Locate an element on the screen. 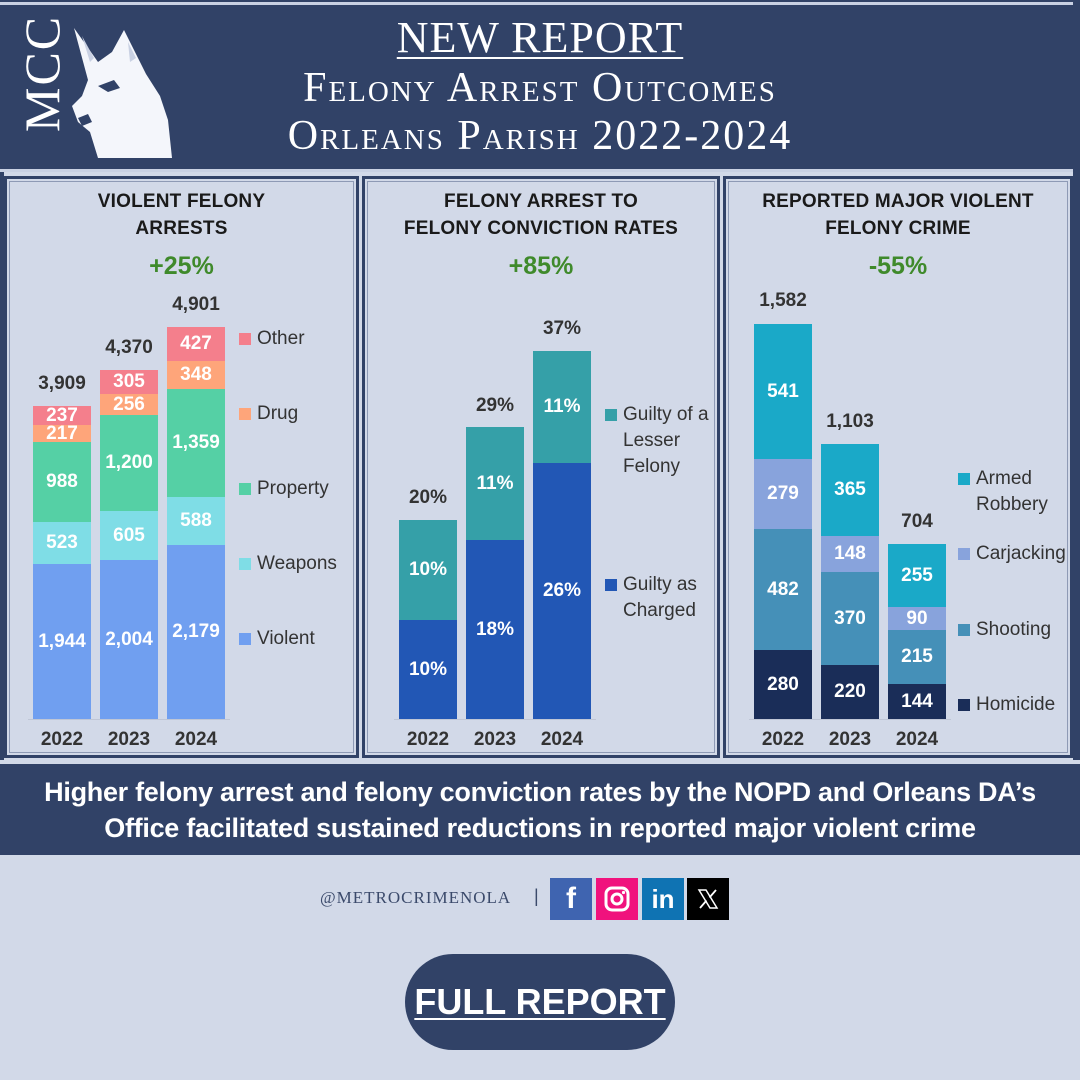 The height and width of the screenshot is (1080, 1080). bar-segment-property: 988 is located at coordinates (62, 482).